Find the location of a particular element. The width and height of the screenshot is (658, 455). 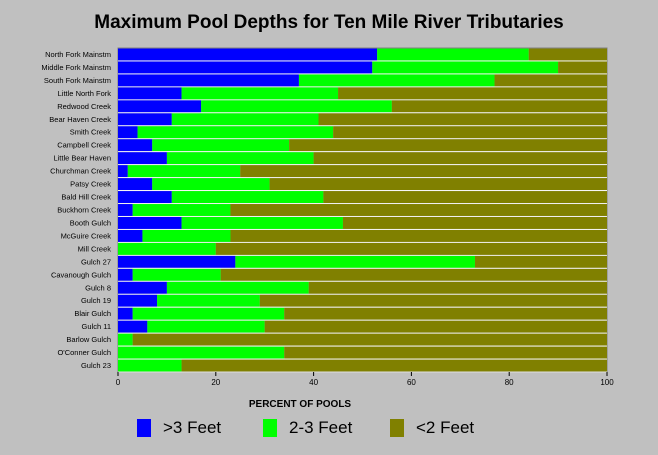

category-label: Gulch 19 is located at coordinates (96, 300).